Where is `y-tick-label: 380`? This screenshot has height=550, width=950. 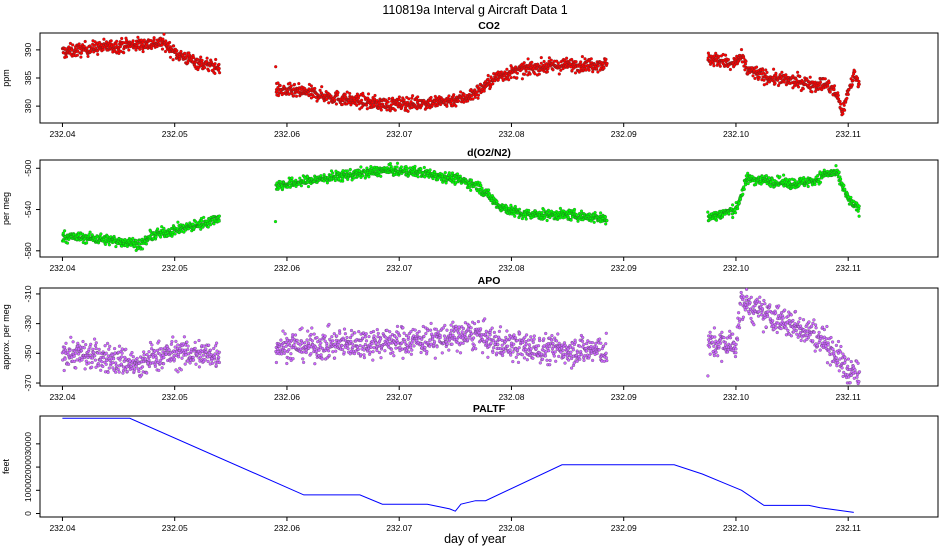
y-tick-label: 380 is located at coordinates (28, 106).